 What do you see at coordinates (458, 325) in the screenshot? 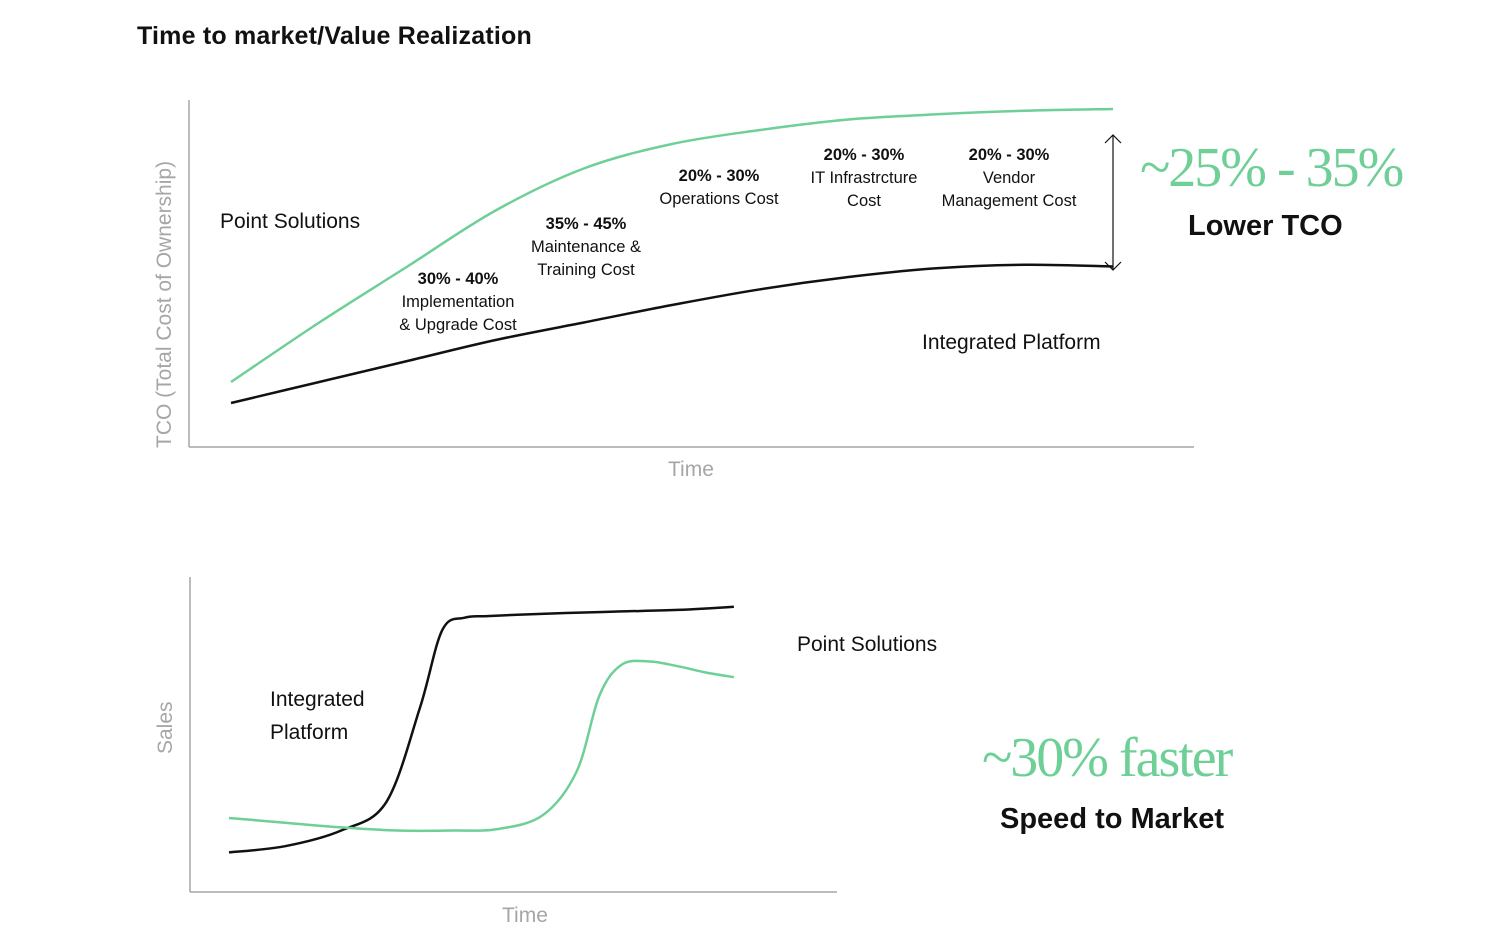
I see `cost-annotation-line2: & Upgrade Cost` at bounding box center [458, 325].